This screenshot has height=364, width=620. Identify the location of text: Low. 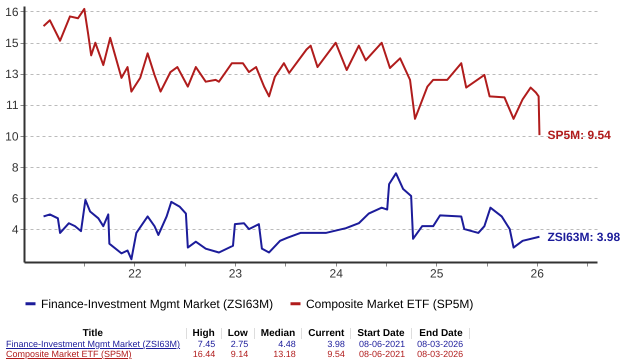
(237, 333).